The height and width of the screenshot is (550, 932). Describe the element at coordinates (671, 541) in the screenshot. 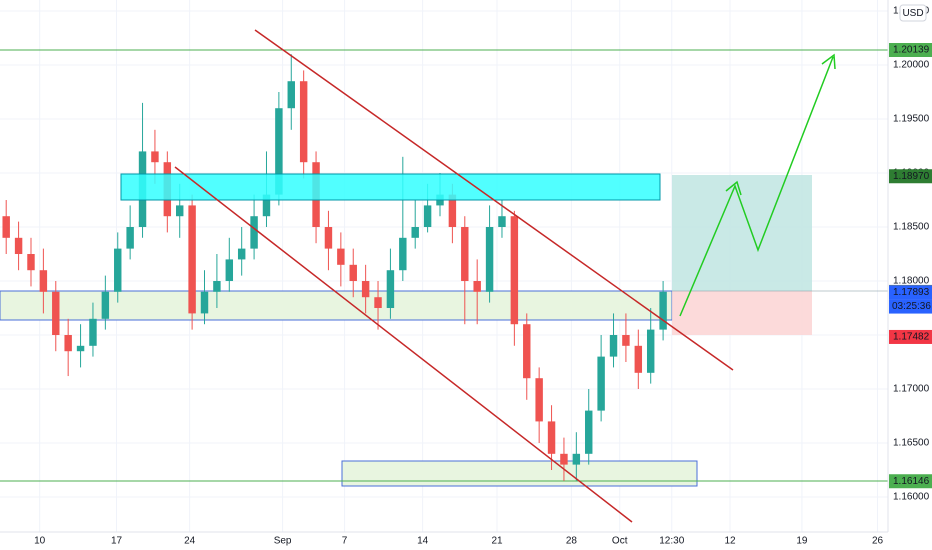

I see `x-tick-label: 12:30` at that location.